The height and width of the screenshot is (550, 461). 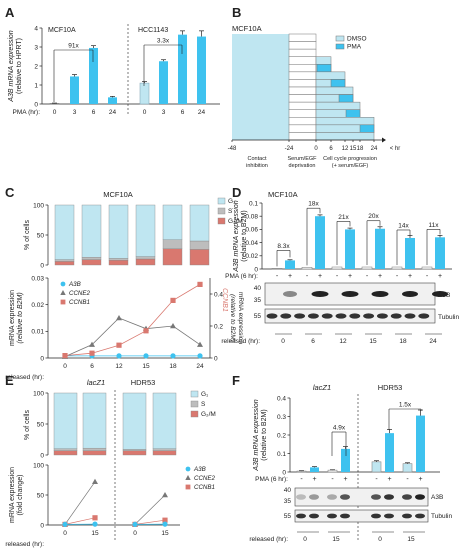 What do you see at coordinates (236, 192) in the screenshot?
I see `panel-letter-D: D` at bounding box center [236, 192].